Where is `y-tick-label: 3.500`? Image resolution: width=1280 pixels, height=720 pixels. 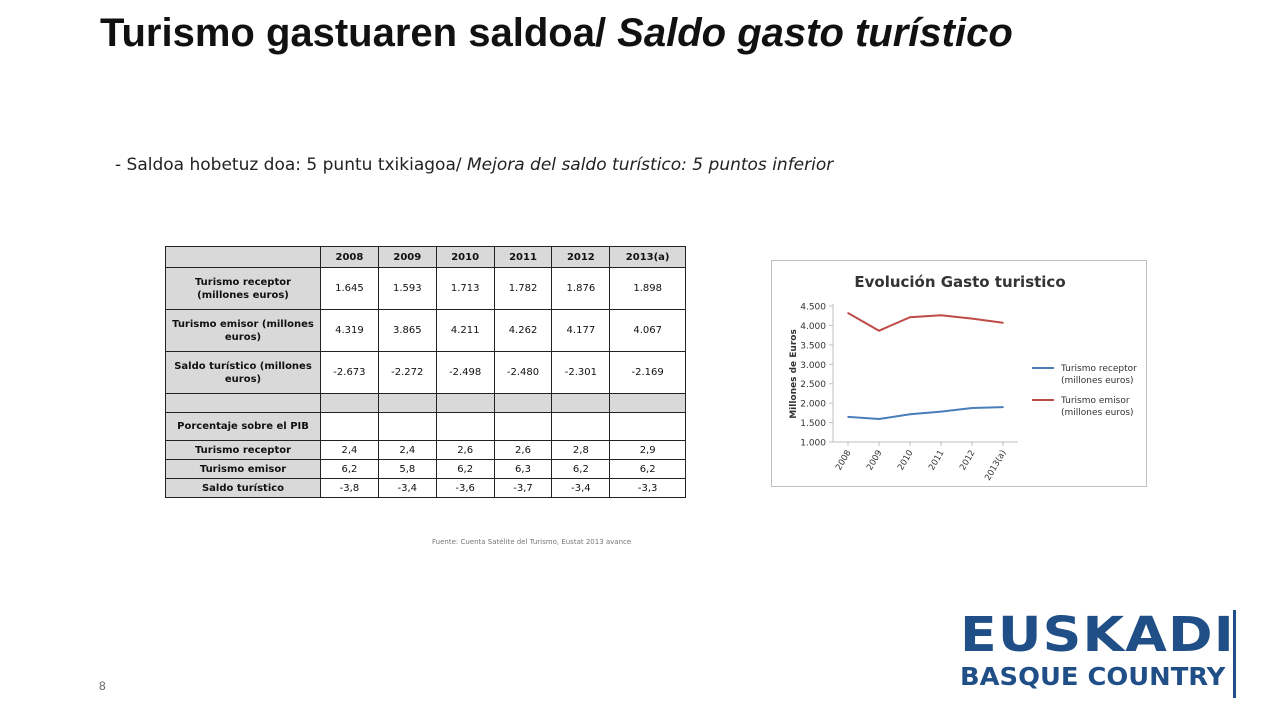
y-tick-label: 3.500 is located at coordinates (813, 346).